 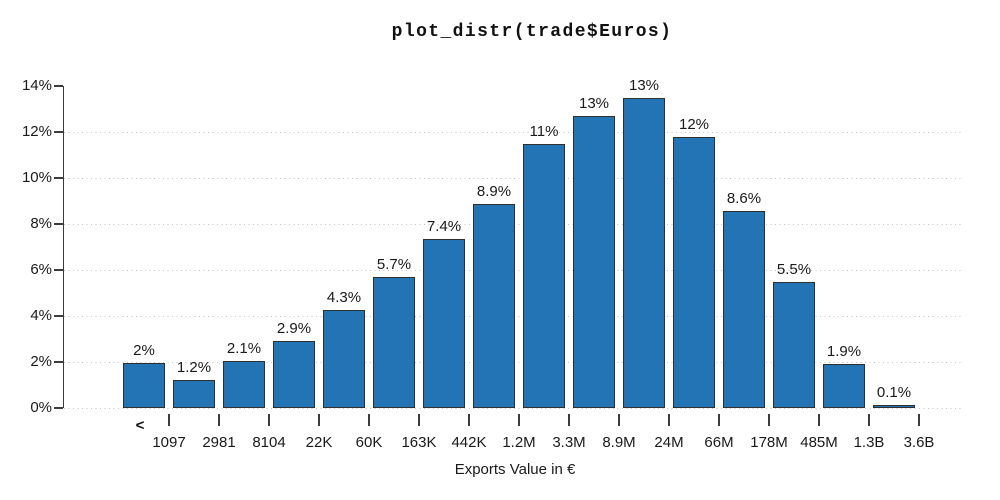 I want to click on x-tick-label: 163K, so click(x=419, y=442).